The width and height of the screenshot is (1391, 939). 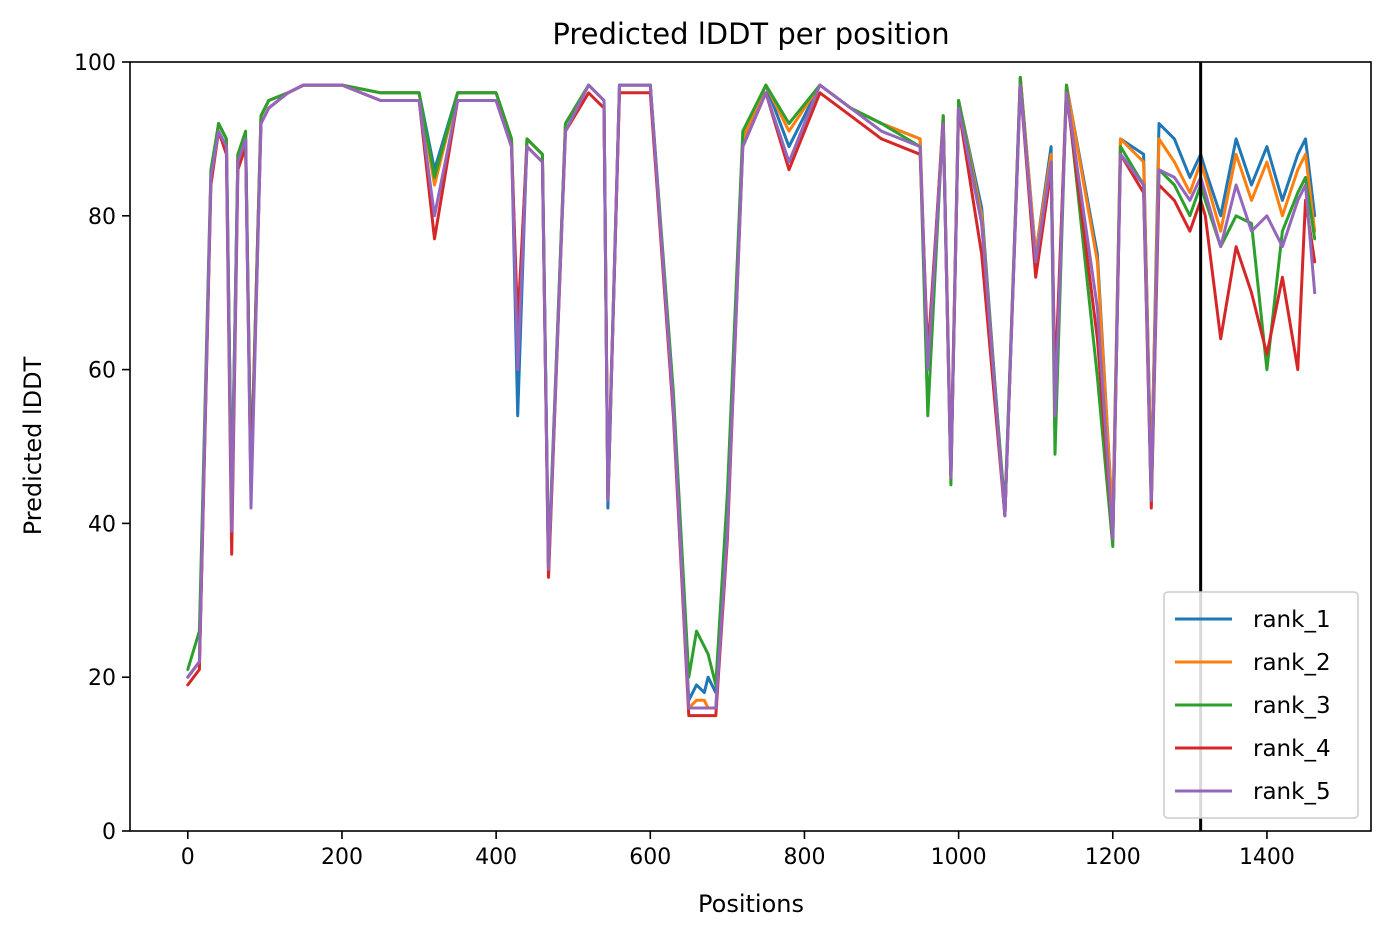 What do you see at coordinates (102, 524) in the screenshot?
I see `y-tick-label: 40` at bounding box center [102, 524].